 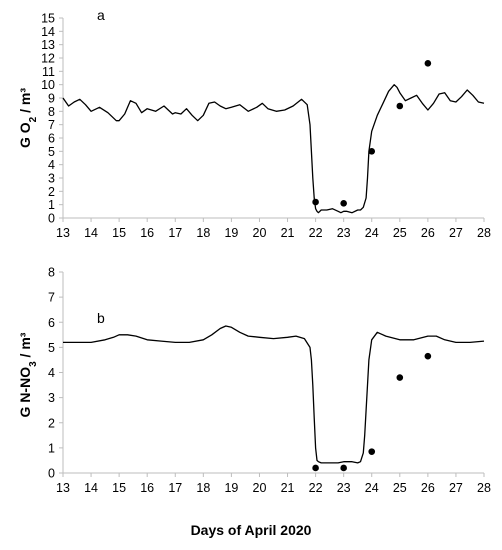 I want to click on panel-a-x-tick-label: 18, so click(x=203, y=233).